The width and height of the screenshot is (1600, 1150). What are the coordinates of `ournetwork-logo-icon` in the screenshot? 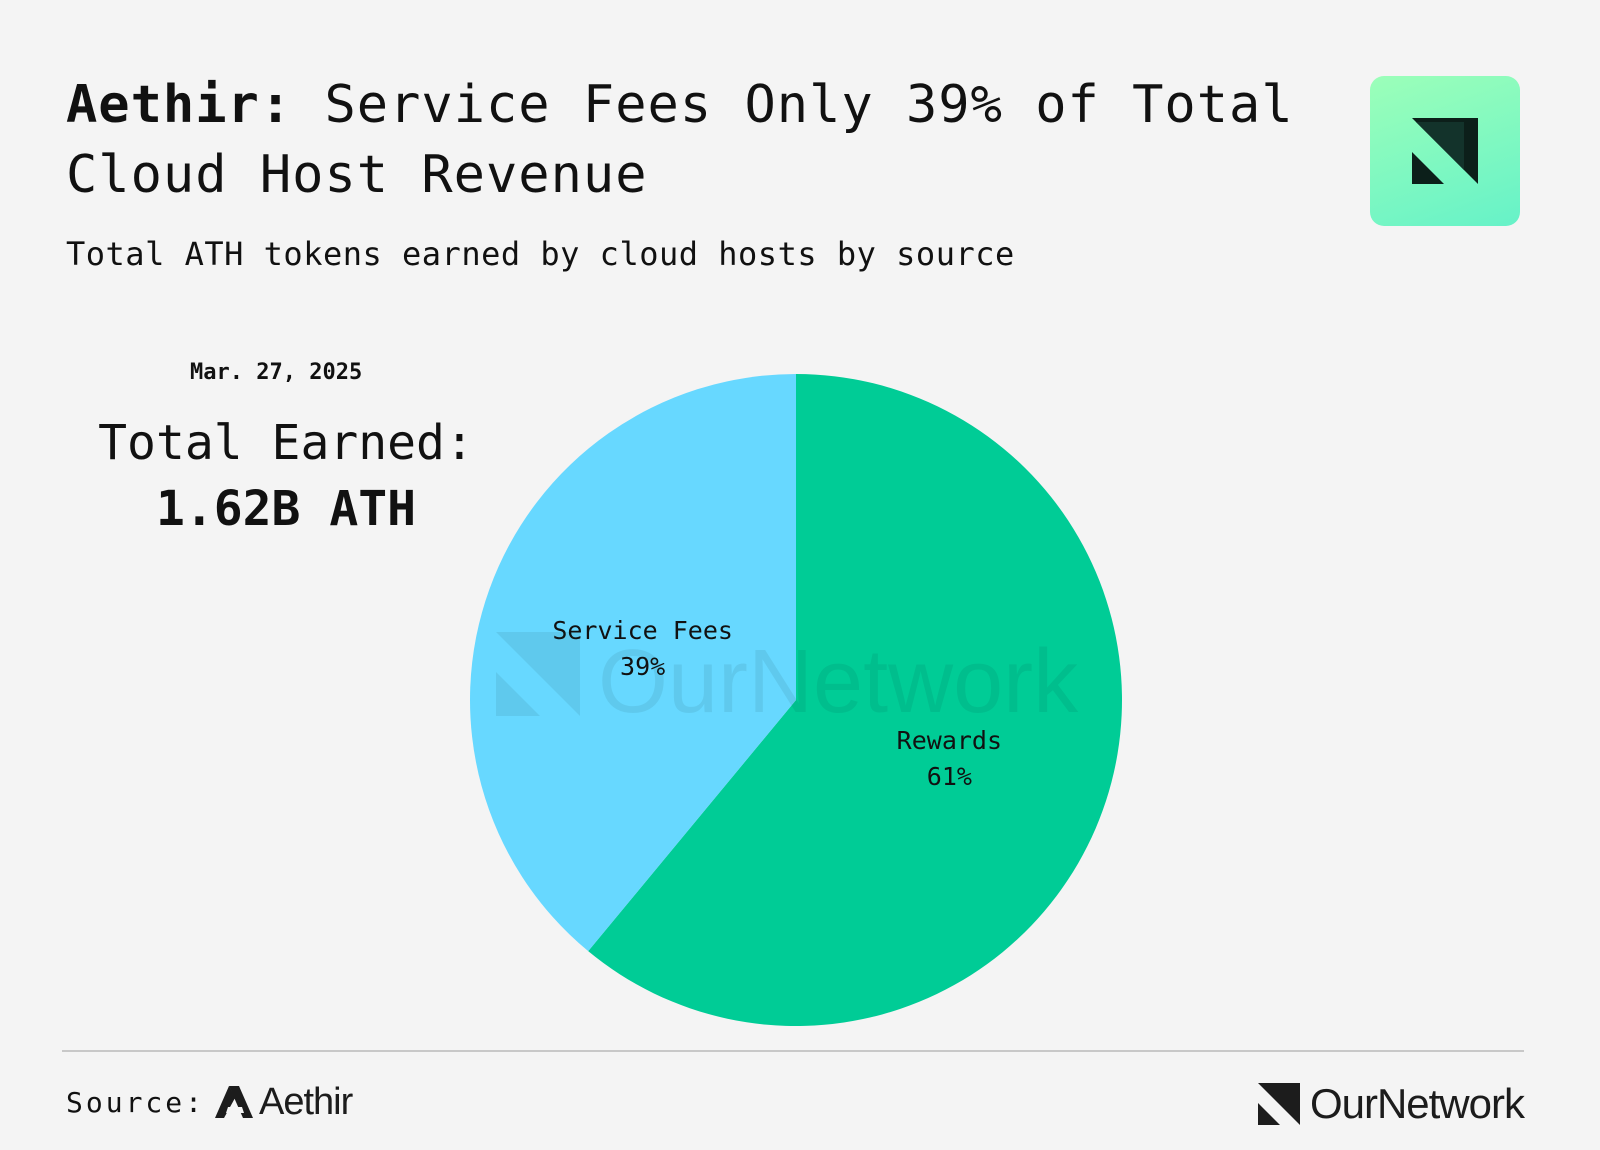 It's located at (1445, 151).